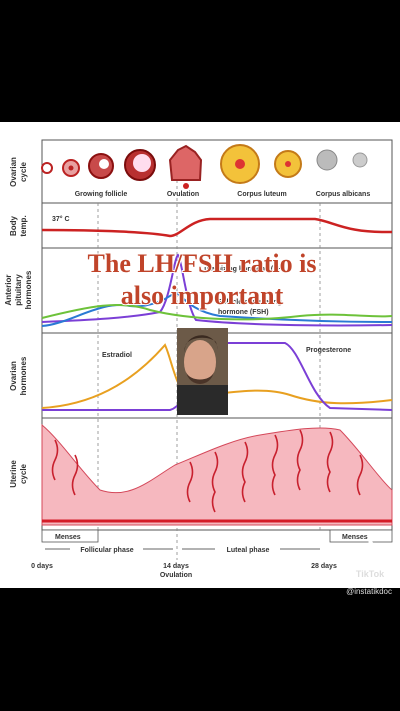  I want to click on fsh-label: hormone (FSH), so click(243, 312).